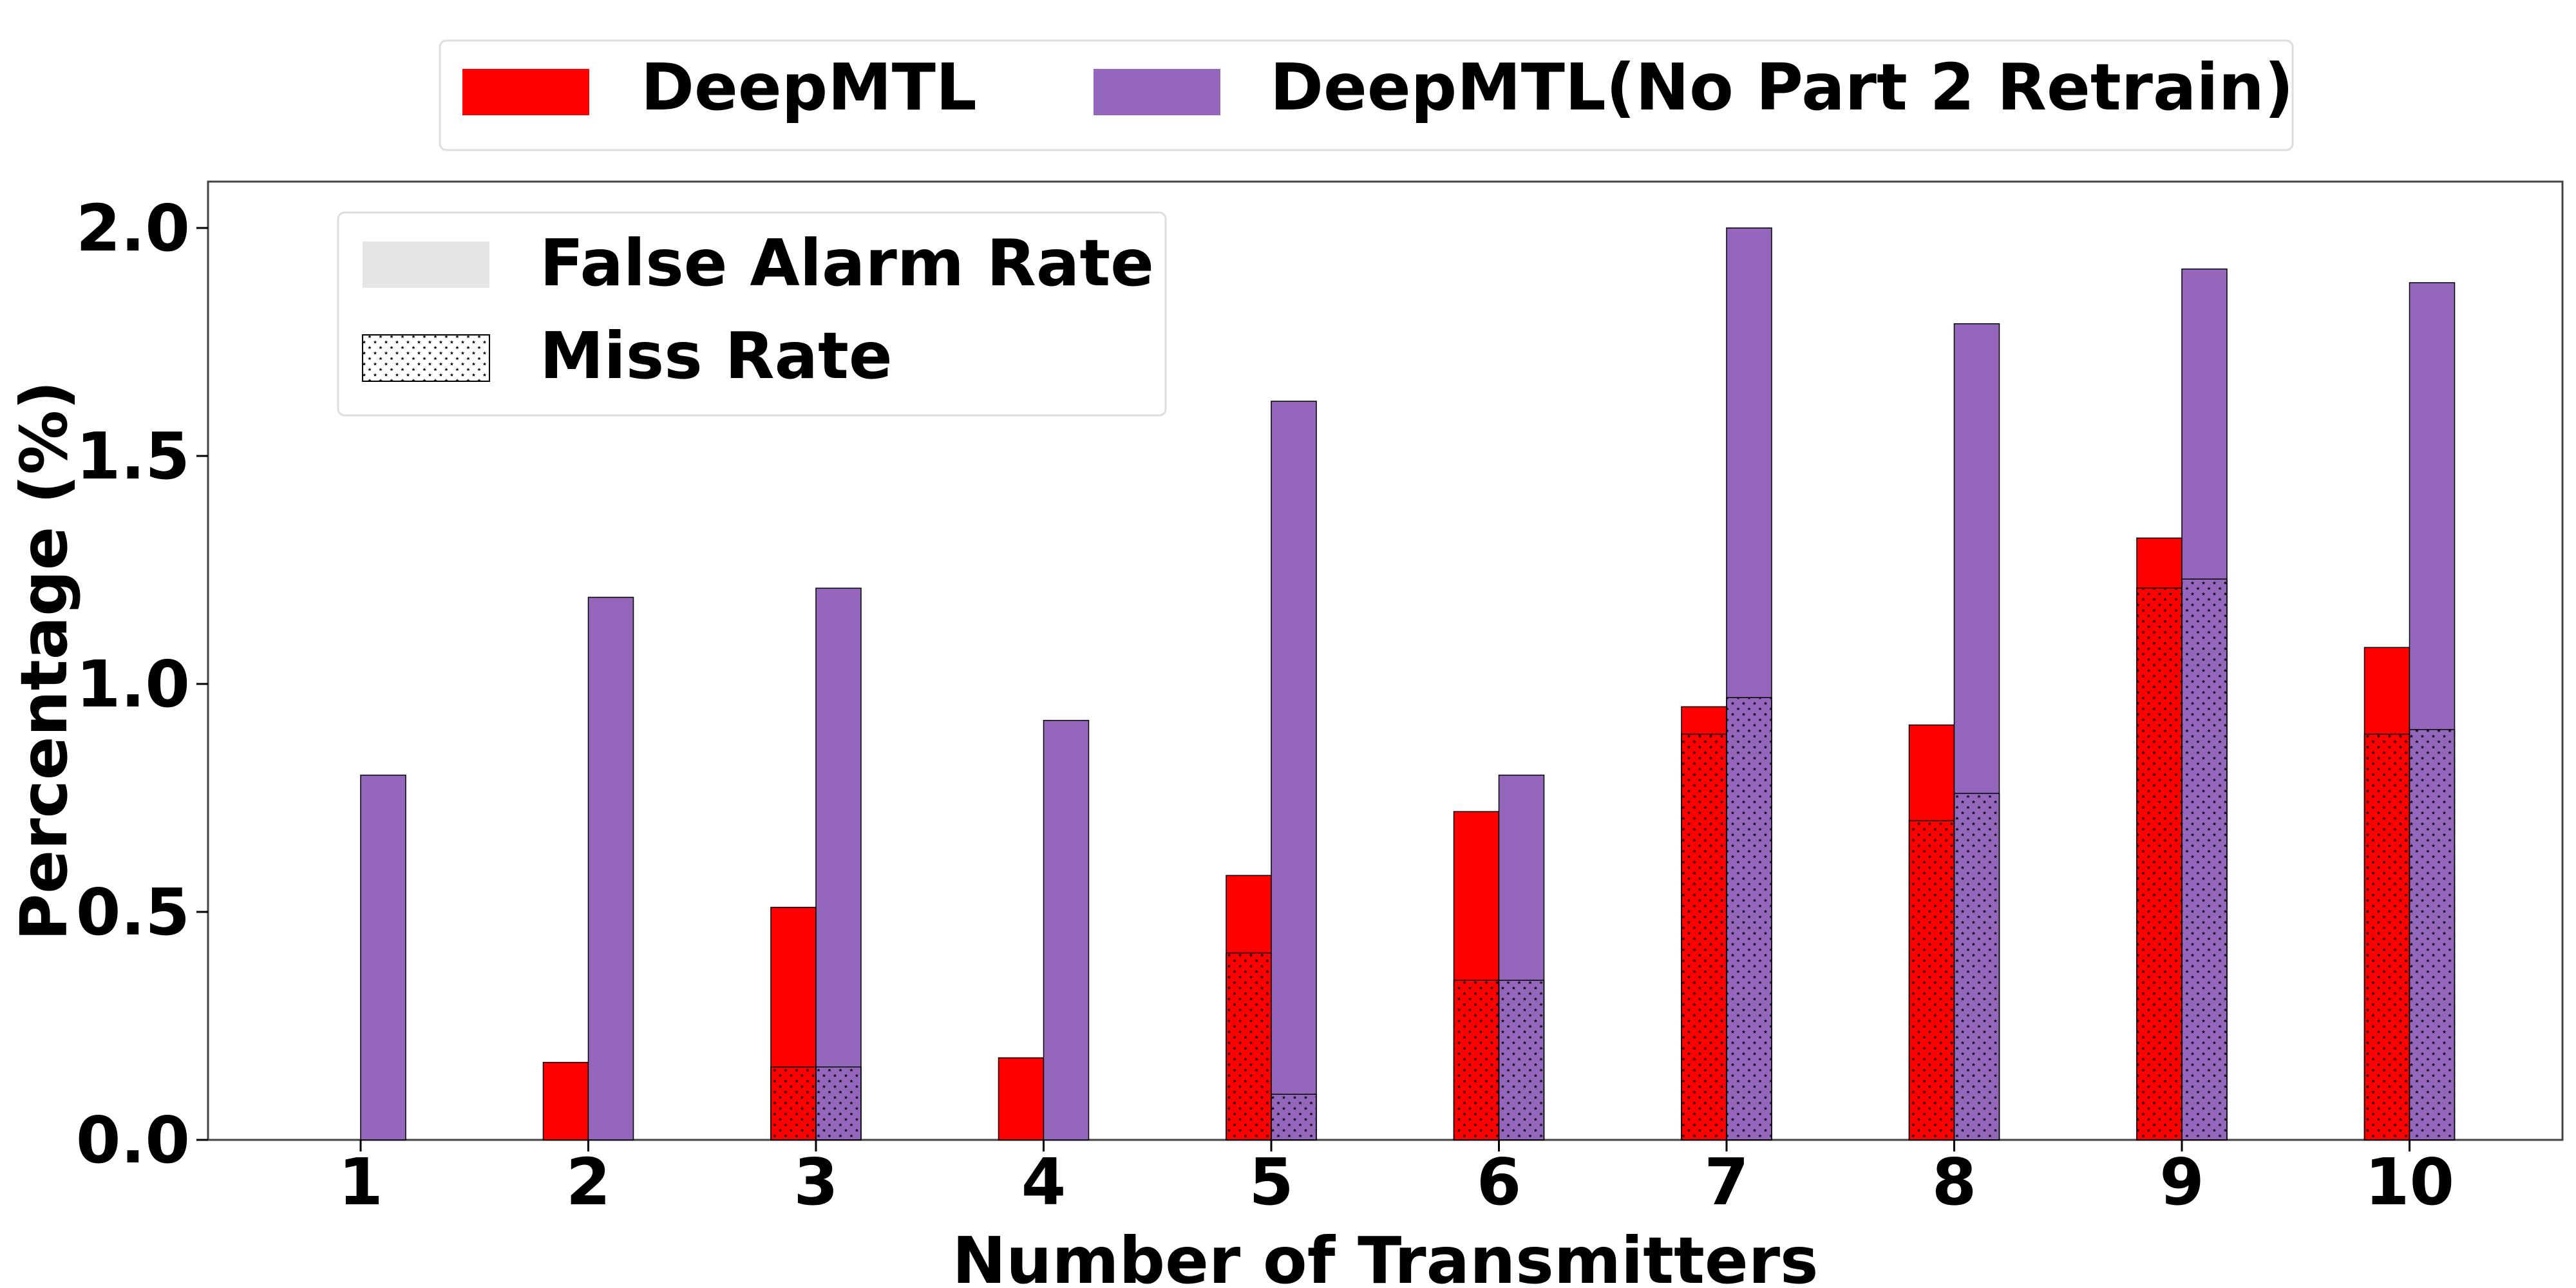 This screenshot has height=1288, width=2576. Describe the element at coordinates (1157, 92) in the screenshot. I see `legend-swatch-deepmtl-no-retrain` at that location.